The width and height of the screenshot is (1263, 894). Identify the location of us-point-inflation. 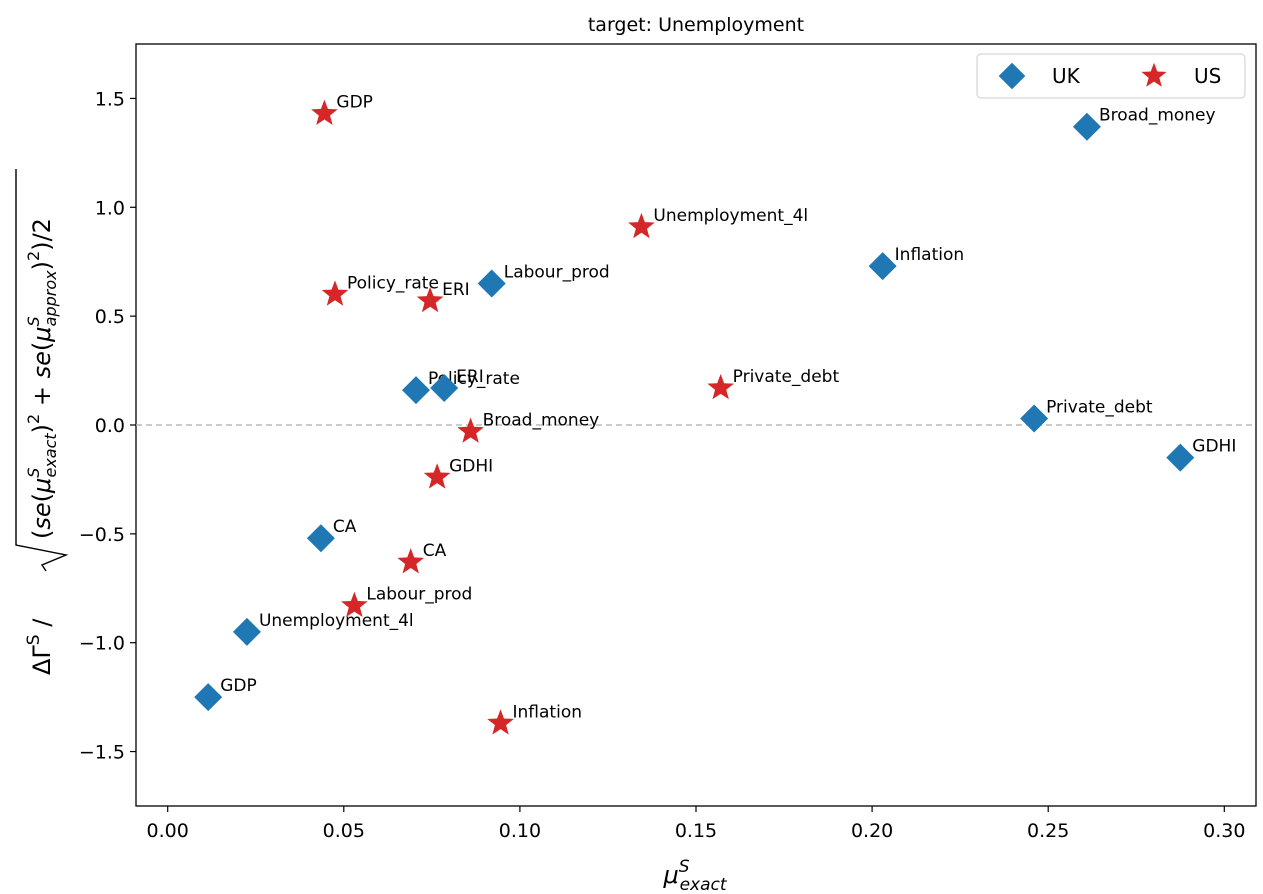
(500, 722).